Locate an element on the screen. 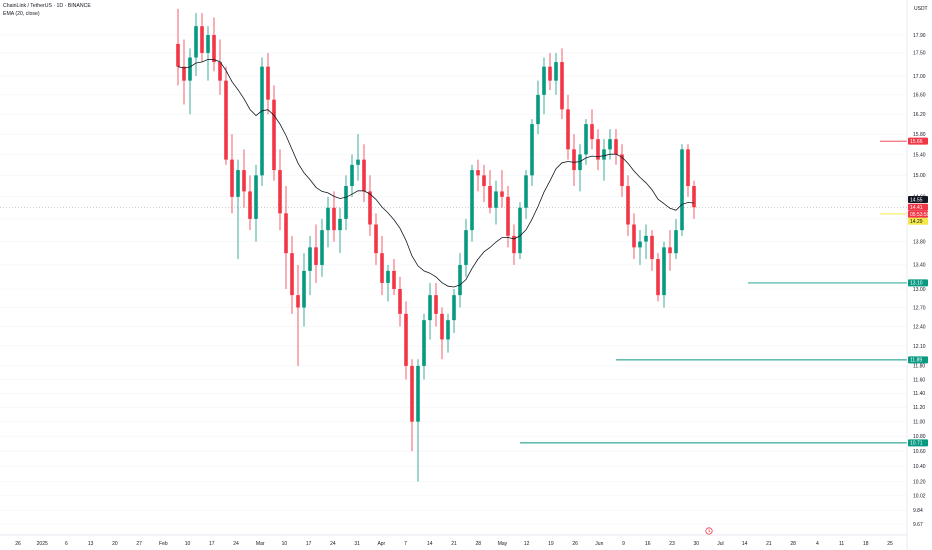 This screenshot has height=550, width=932. price-axis-label: 16.20 is located at coordinates (919, 115).